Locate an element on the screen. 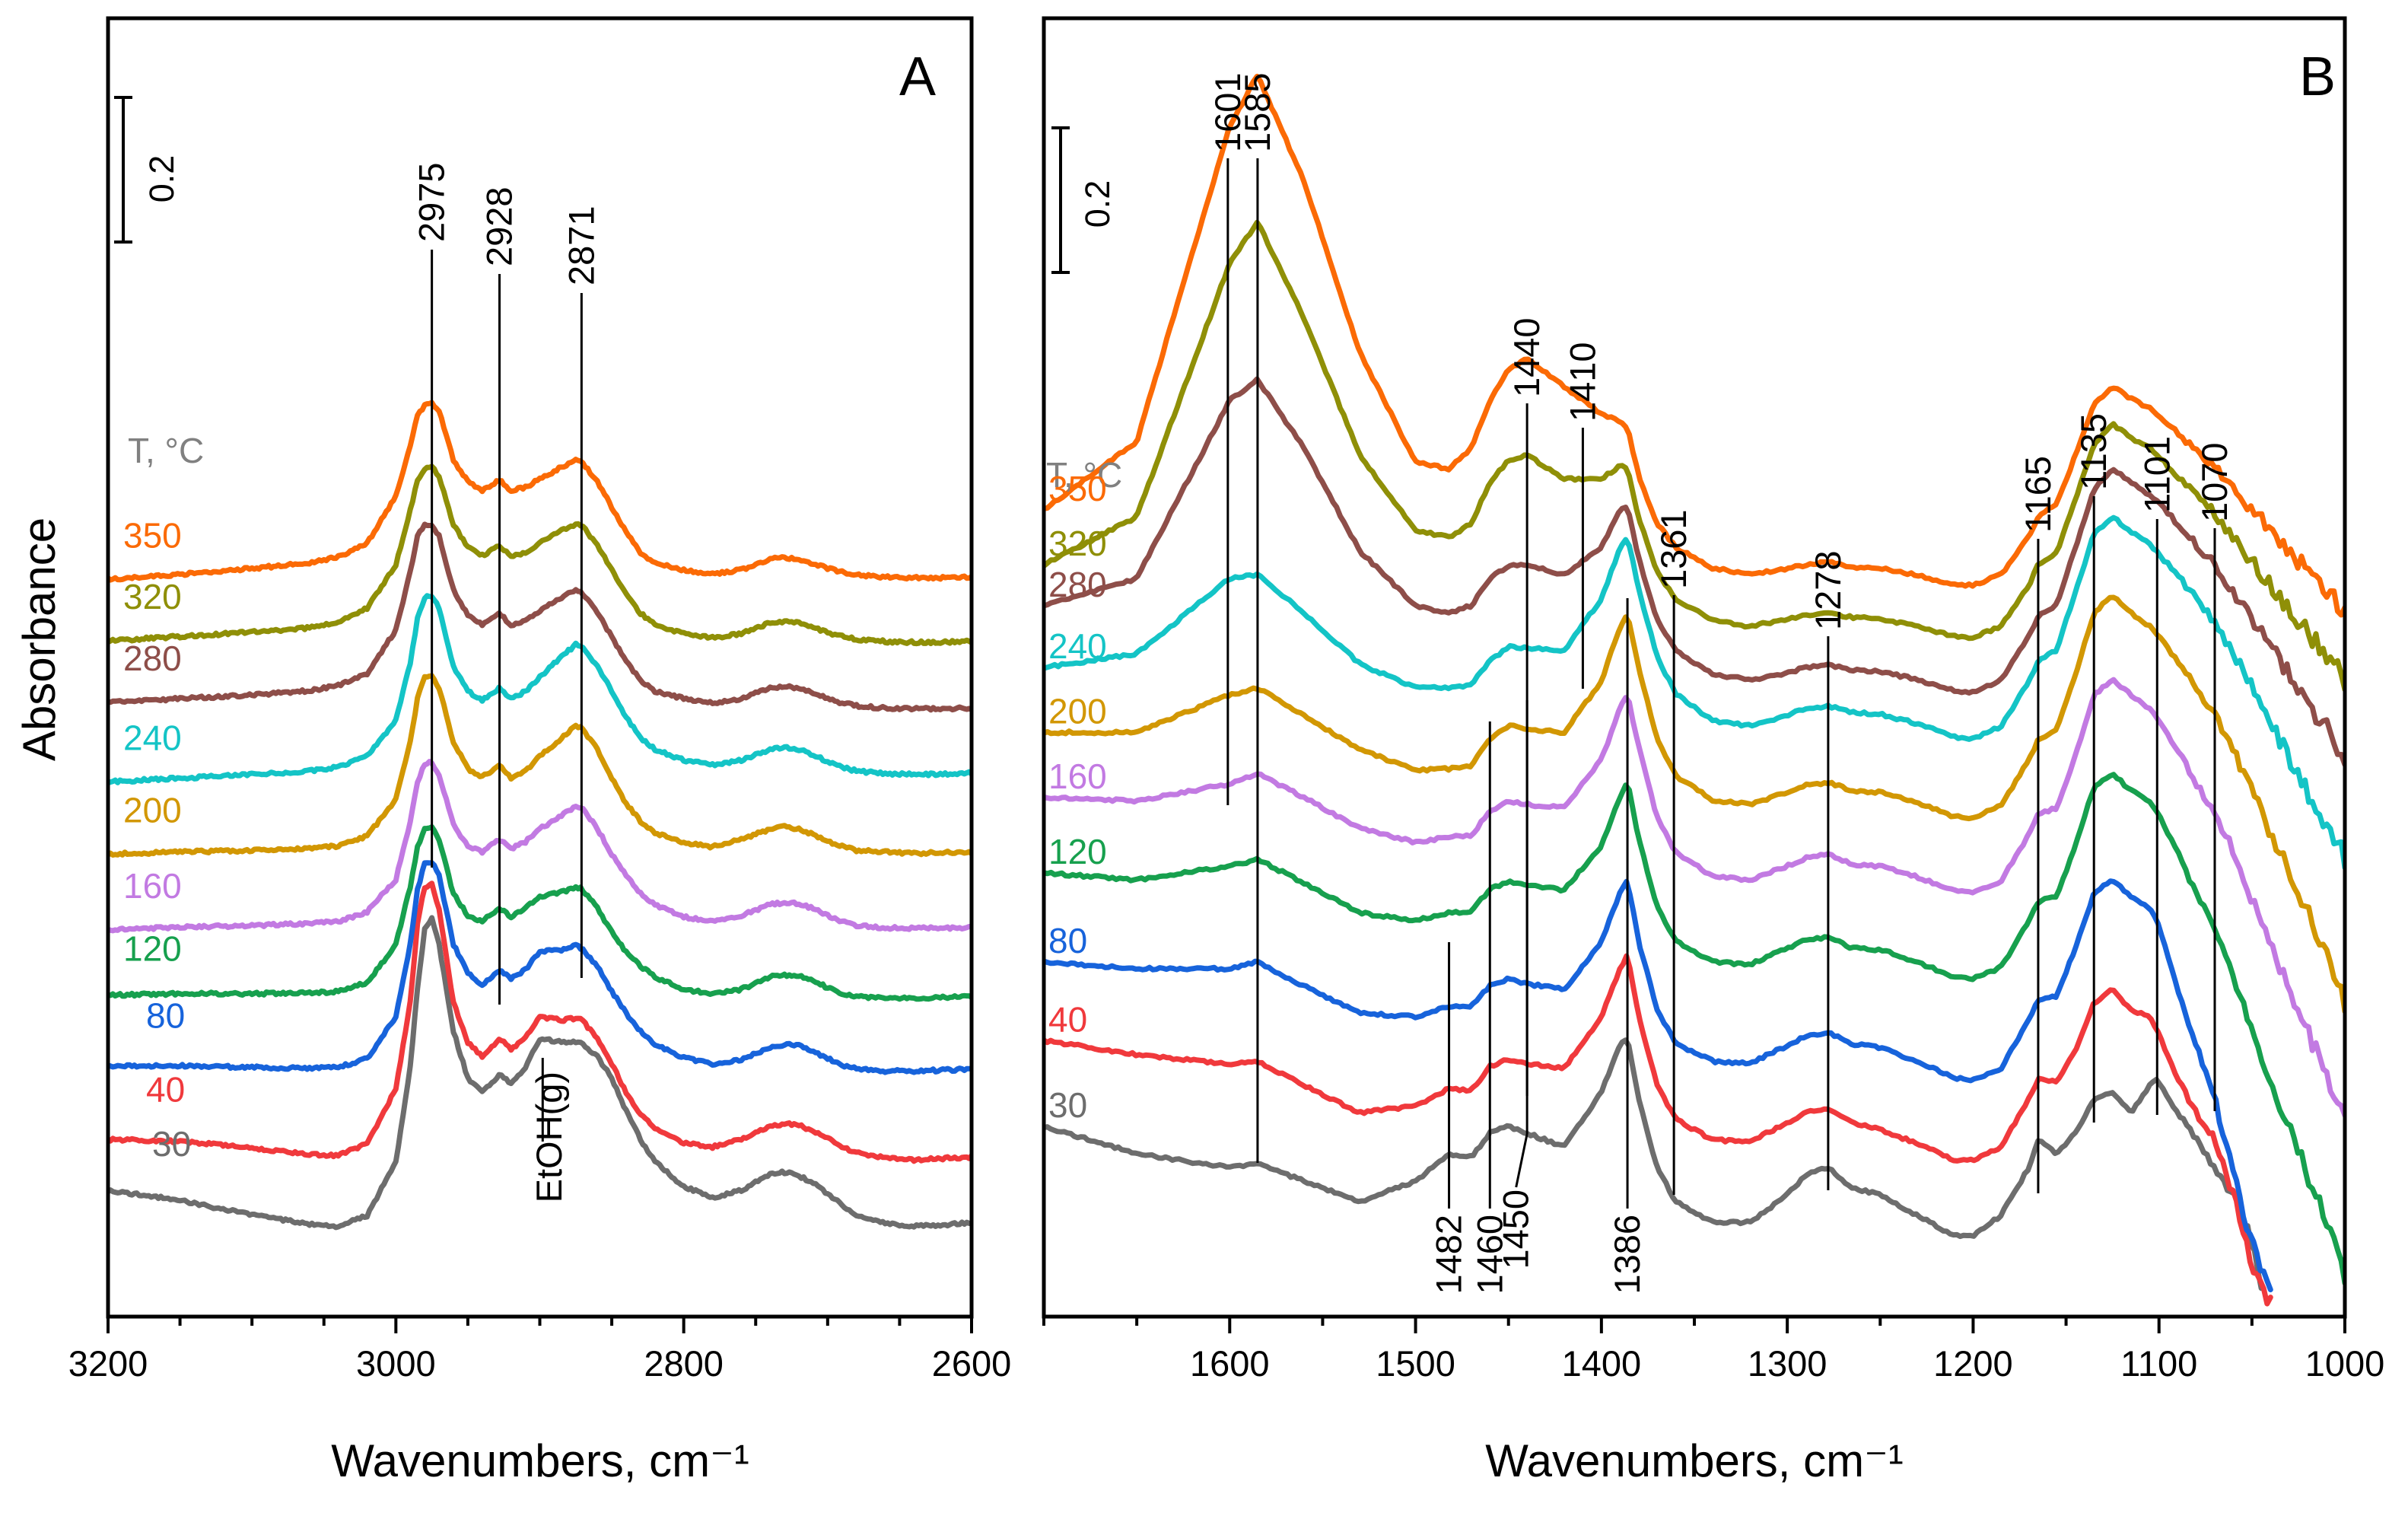  panel-a-tick-label-2600: 2600 is located at coordinates (972, 1364).